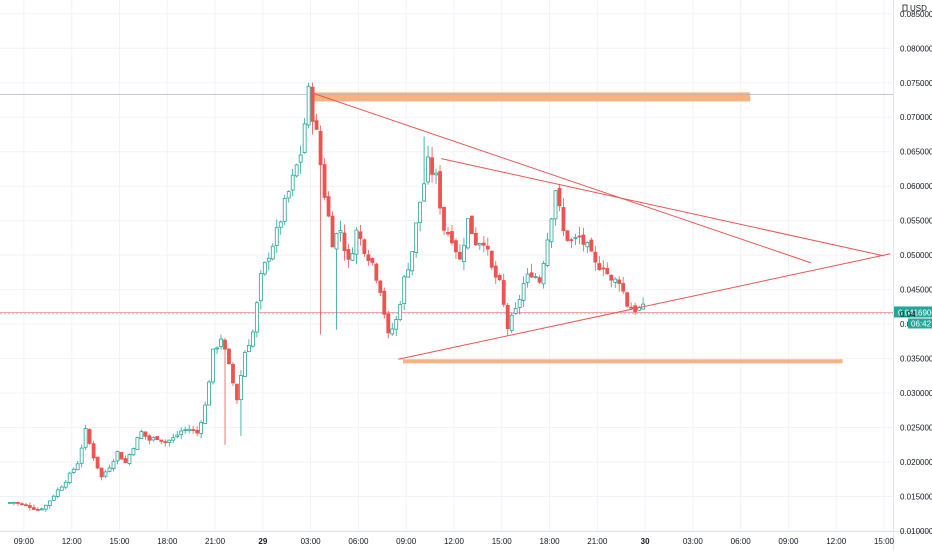 This screenshot has width=932, height=555. What do you see at coordinates (916, 428) in the screenshot?
I see `y-tick-label: 0.02500000` at bounding box center [916, 428].